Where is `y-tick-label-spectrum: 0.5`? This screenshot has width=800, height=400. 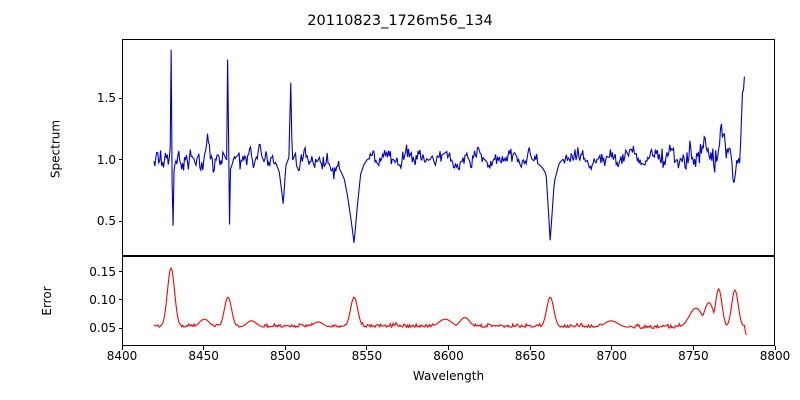 y-tick-label-spectrum: 0.5 is located at coordinates (106, 221).